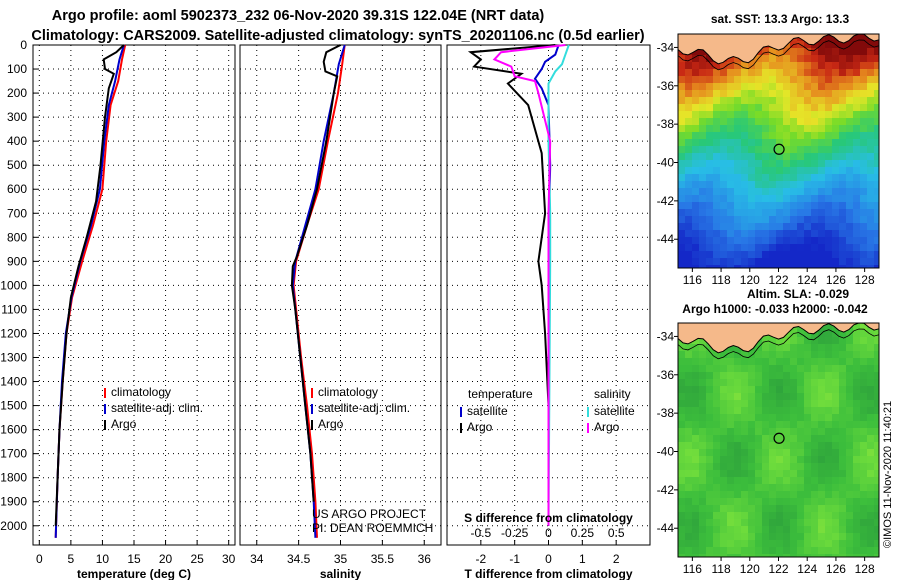 This screenshot has height=580, width=900. What do you see at coordinates (692, 569) in the screenshot?
I see `x-tick-label: 116` at bounding box center [692, 569].